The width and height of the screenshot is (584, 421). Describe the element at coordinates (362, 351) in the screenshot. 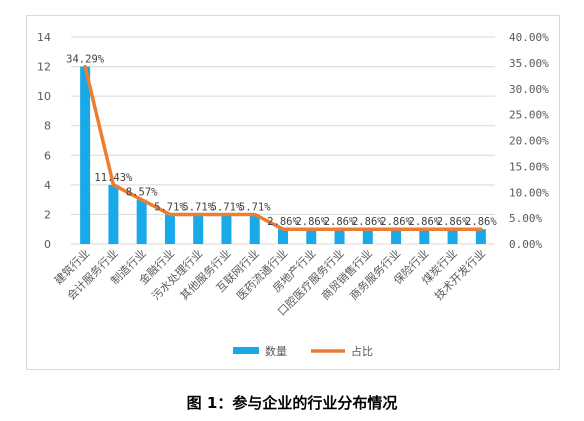

I see `legend-label-line: 占比` at that location.